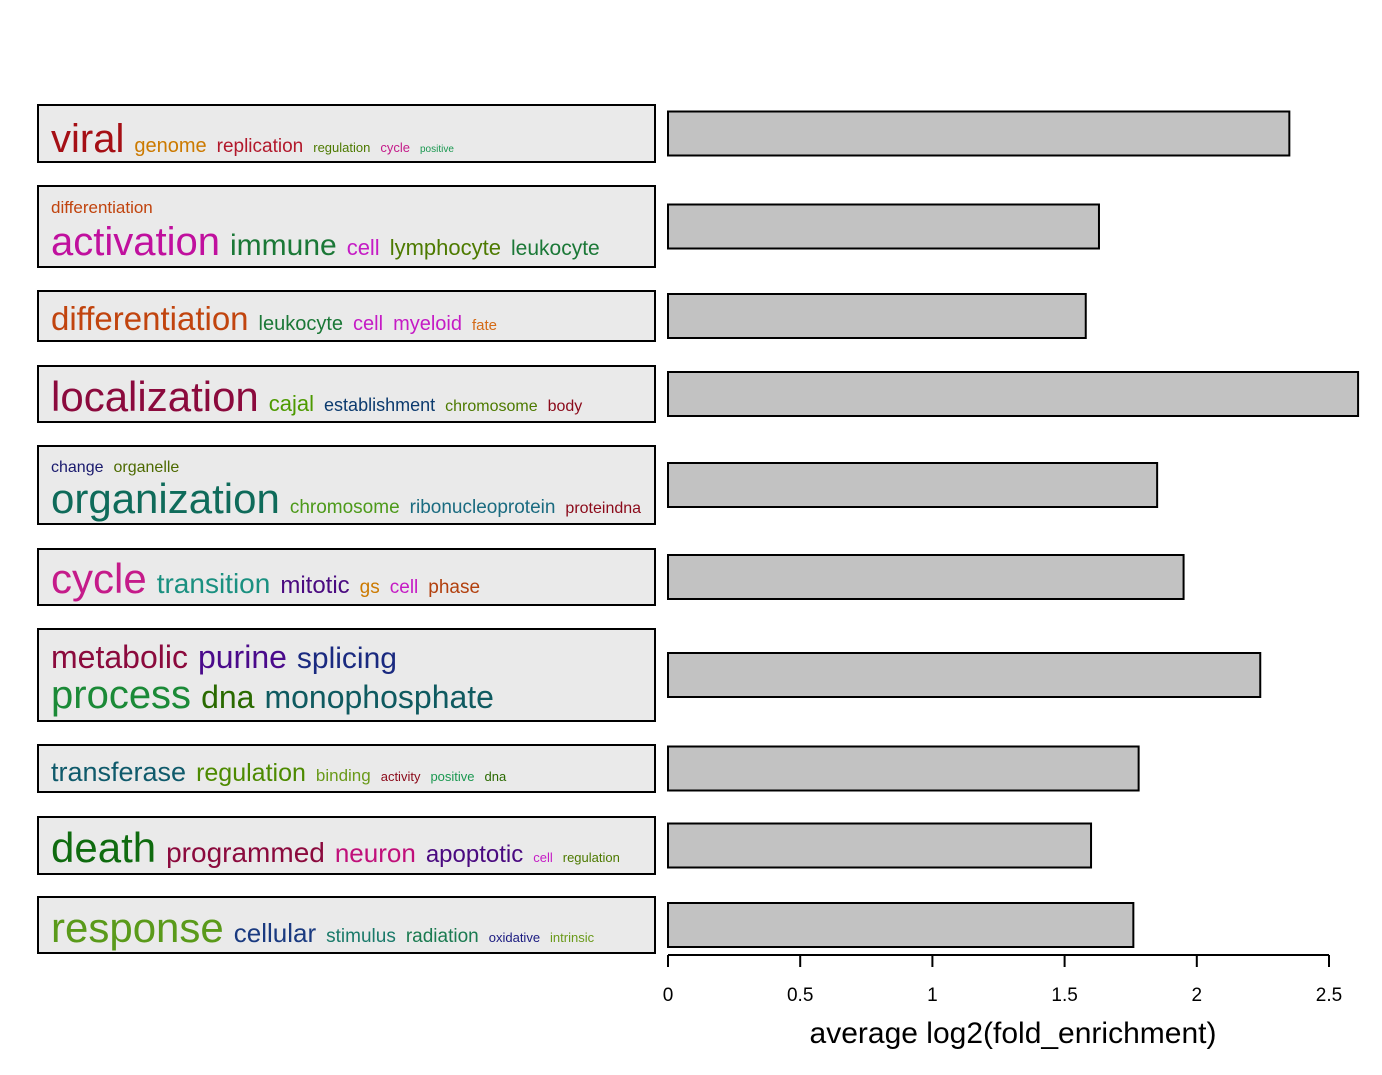 The width and height of the screenshot is (1382, 1075). Describe the element at coordinates (121, 695) in the screenshot. I see `cloud-word: process` at that location.